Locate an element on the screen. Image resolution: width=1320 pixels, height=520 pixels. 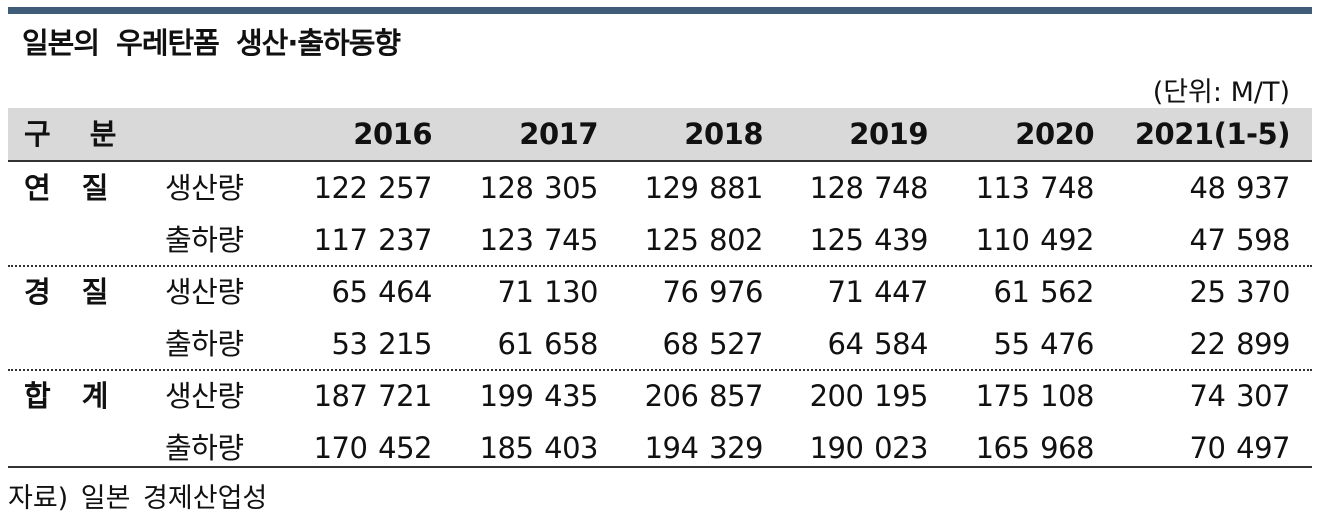
cell-value: 110 492 is located at coordinates (1035, 240).